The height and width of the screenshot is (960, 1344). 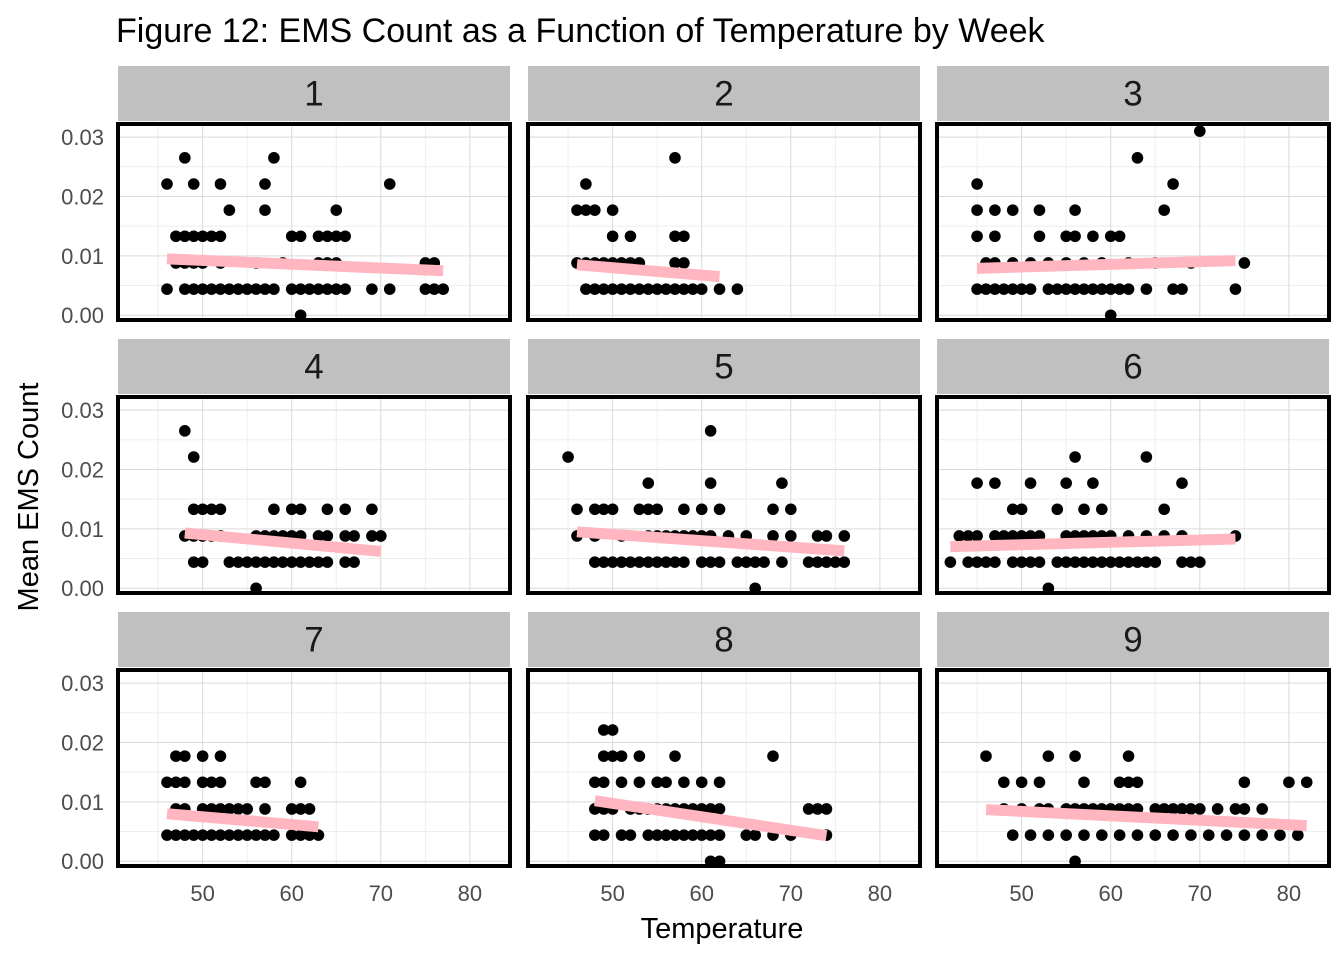 What do you see at coordinates (880, 893) in the screenshot?
I see `x-tick-label: 80` at bounding box center [880, 893].